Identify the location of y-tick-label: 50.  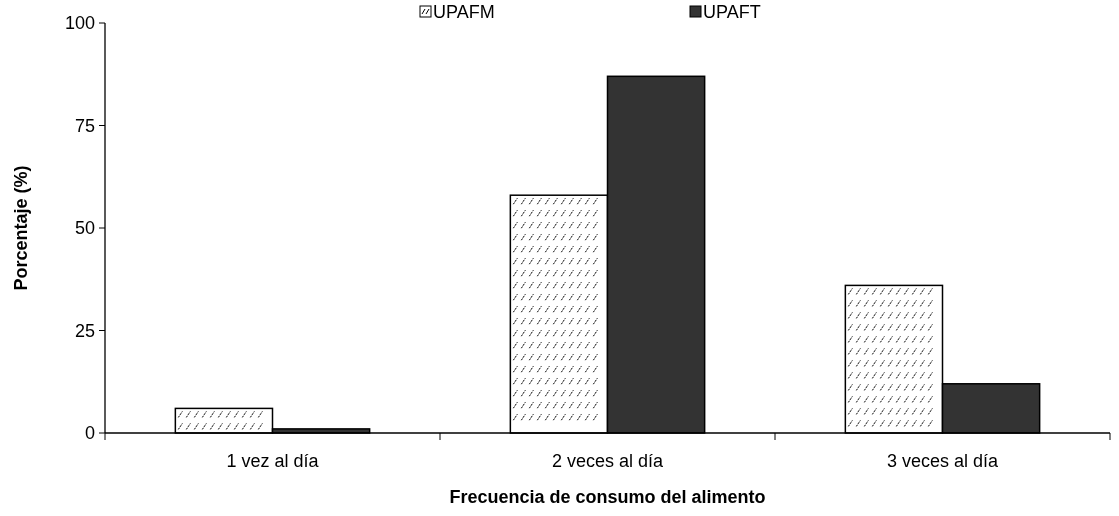
(84, 228).